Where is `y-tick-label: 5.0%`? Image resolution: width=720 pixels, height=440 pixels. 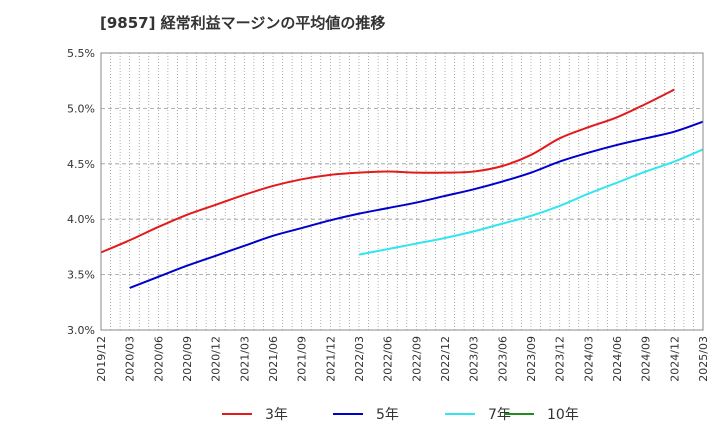 y-tick-label: 5.0% is located at coordinates (81, 108).